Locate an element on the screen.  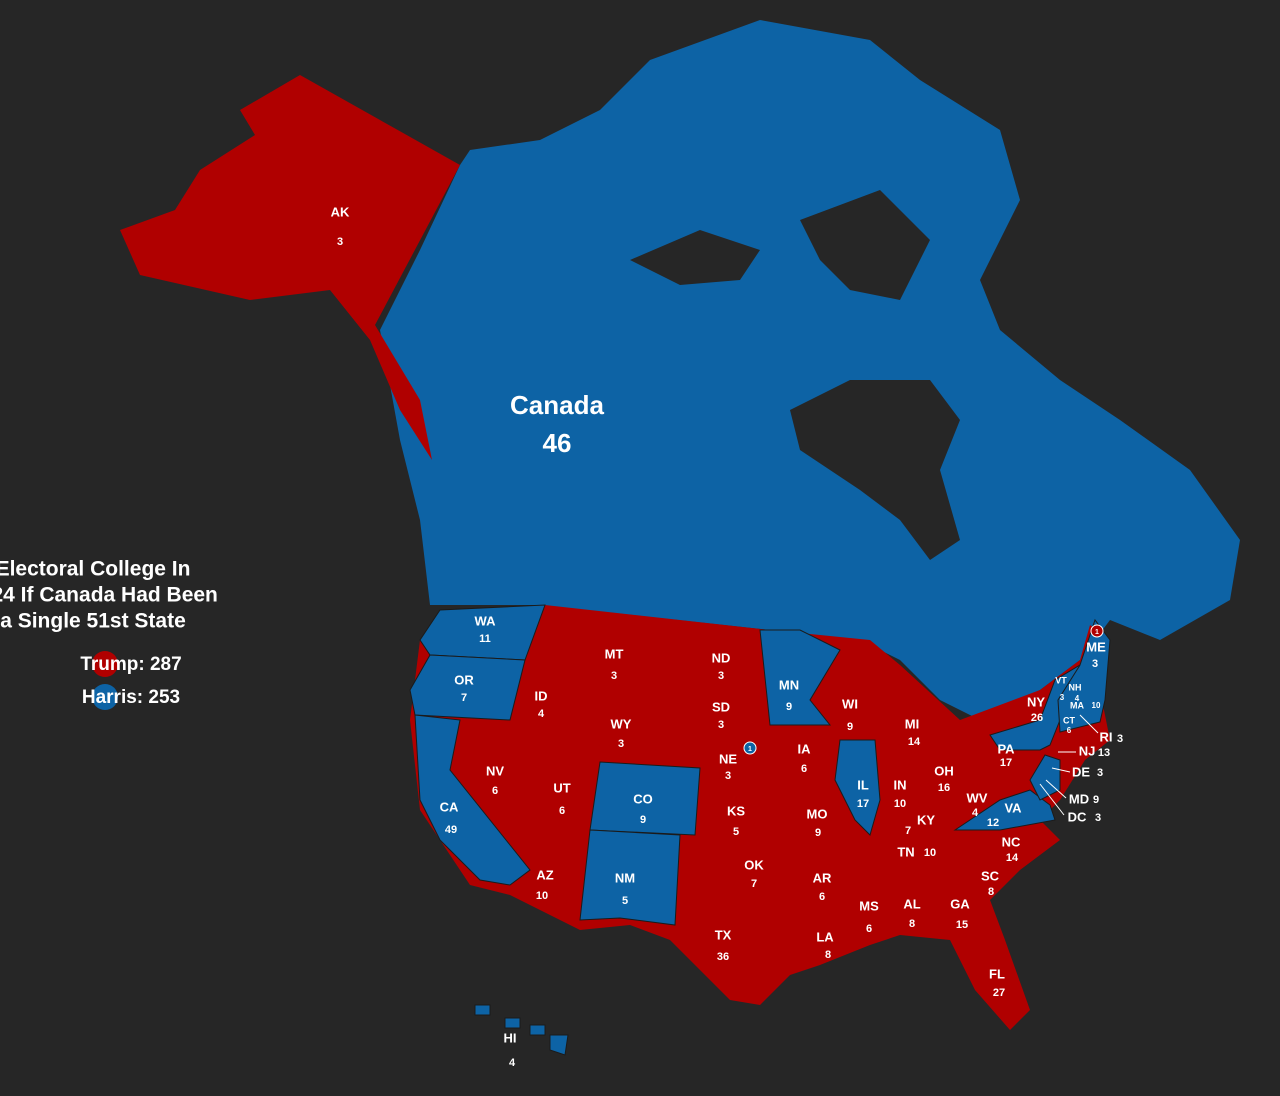
region-label: OR is located at coordinates (464, 679).